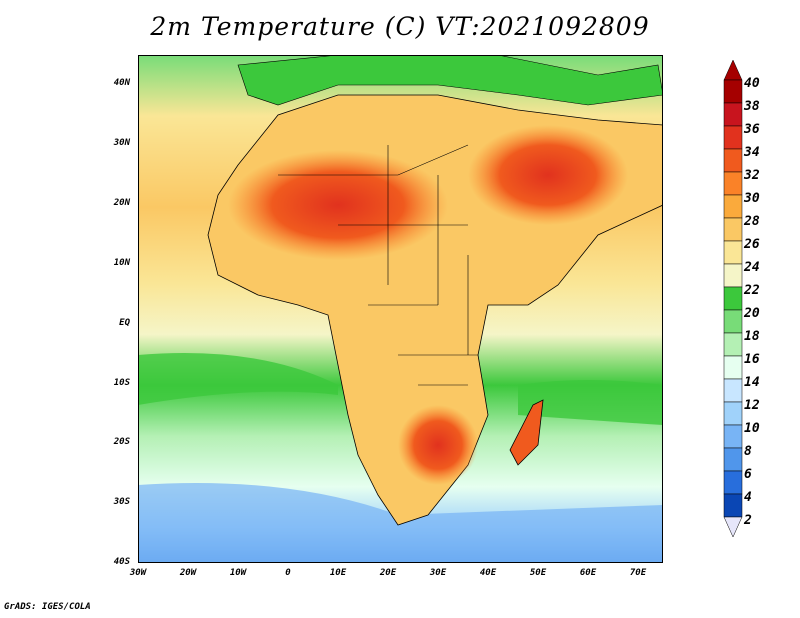  What do you see at coordinates (752, 267) in the screenshot?
I see `colorbar-label: 24` at bounding box center [752, 267].